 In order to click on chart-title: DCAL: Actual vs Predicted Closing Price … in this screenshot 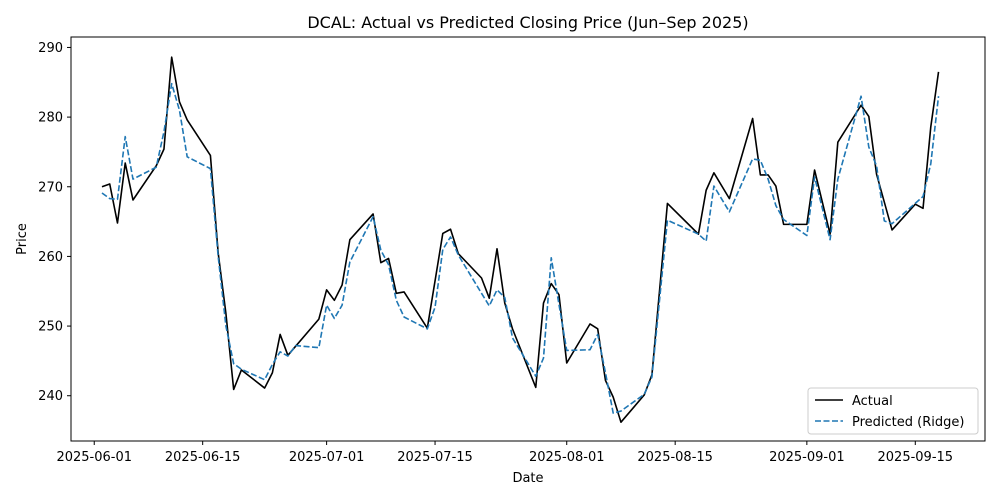, I will do `click(527, 22)`.